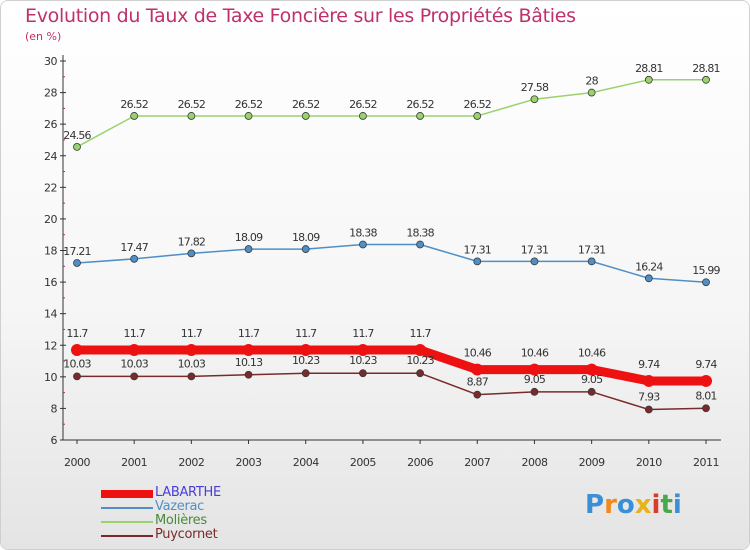 The width and height of the screenshot is (750, 550). What do you see at coordinates (420, 232) in the screenshot?
I see `data-label: 18.38` at bounding box center [420, 232].